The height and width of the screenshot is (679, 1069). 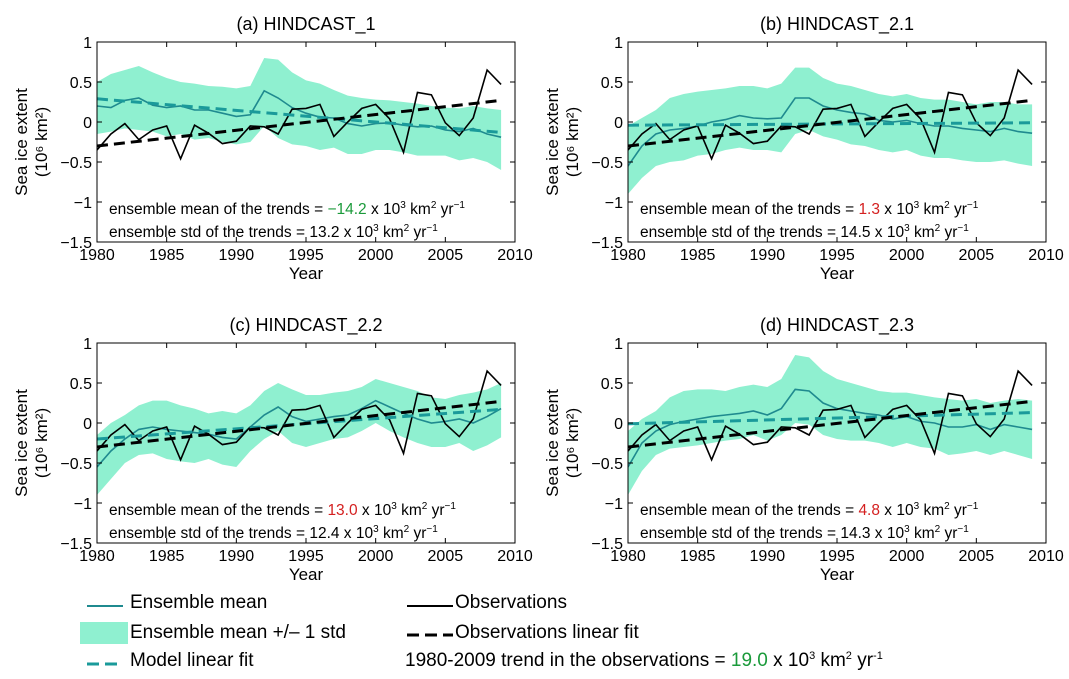 I want to click on y-tick-label-d: −0.5, so click(x=607, y=464).